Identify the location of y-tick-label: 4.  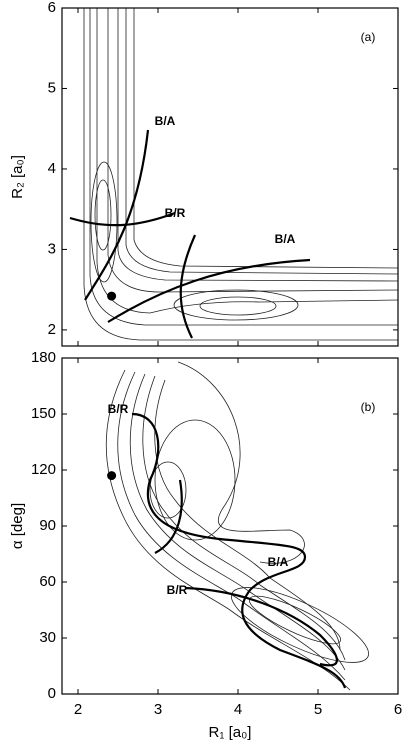
(52, 168).